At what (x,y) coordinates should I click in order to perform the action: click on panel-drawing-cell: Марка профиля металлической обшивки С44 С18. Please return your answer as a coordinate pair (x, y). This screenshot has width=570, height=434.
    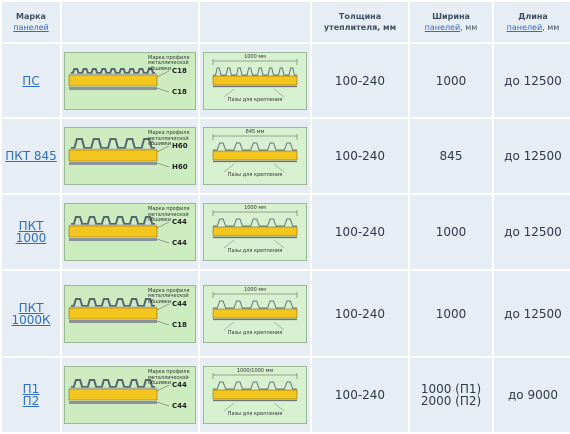
    Looking at the image, I should click on (130, 313).